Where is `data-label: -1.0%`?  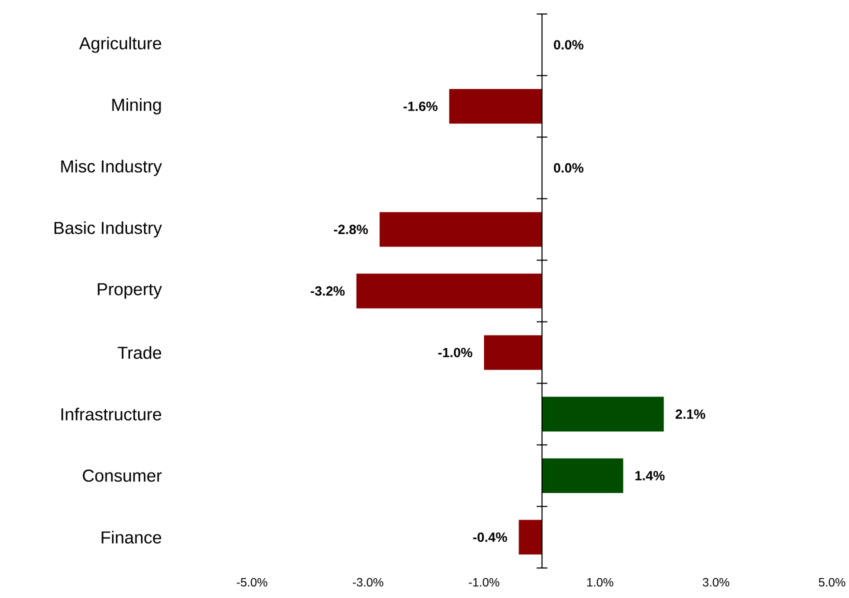 data-label: -1.0% is located at coordinates (455, 353).